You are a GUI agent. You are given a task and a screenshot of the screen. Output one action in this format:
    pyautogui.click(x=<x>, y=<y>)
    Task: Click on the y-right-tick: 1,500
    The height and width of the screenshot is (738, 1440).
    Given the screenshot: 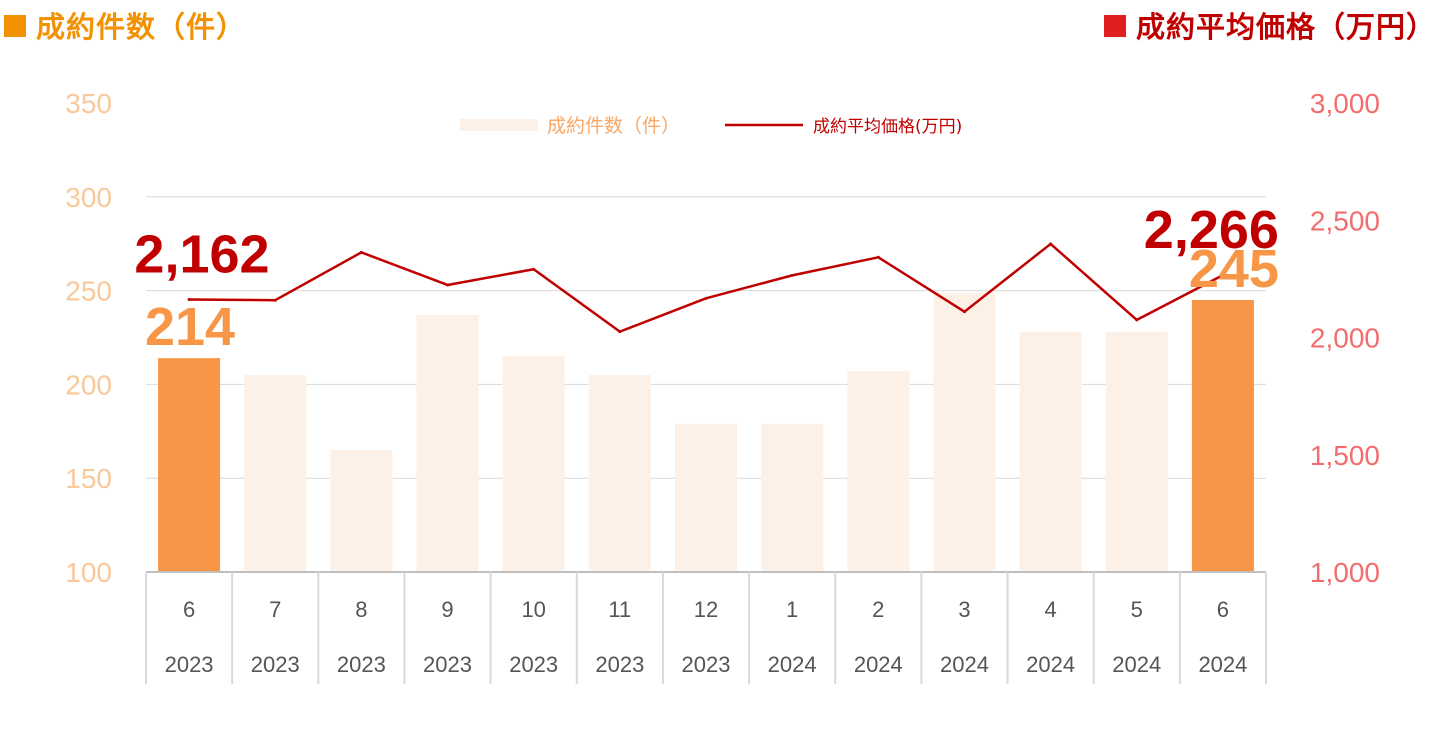 What is the action you would take?
    pyautogui.click(x=1345, y=455)
    